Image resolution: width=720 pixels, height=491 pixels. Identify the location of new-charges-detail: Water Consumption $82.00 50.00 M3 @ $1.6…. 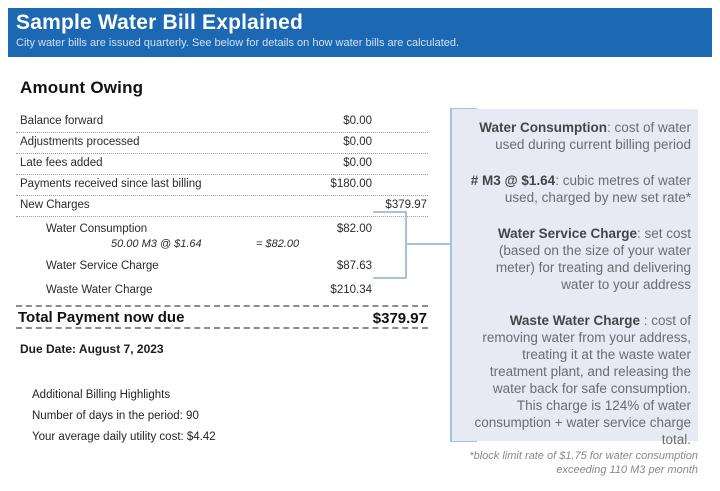
(222, 261).